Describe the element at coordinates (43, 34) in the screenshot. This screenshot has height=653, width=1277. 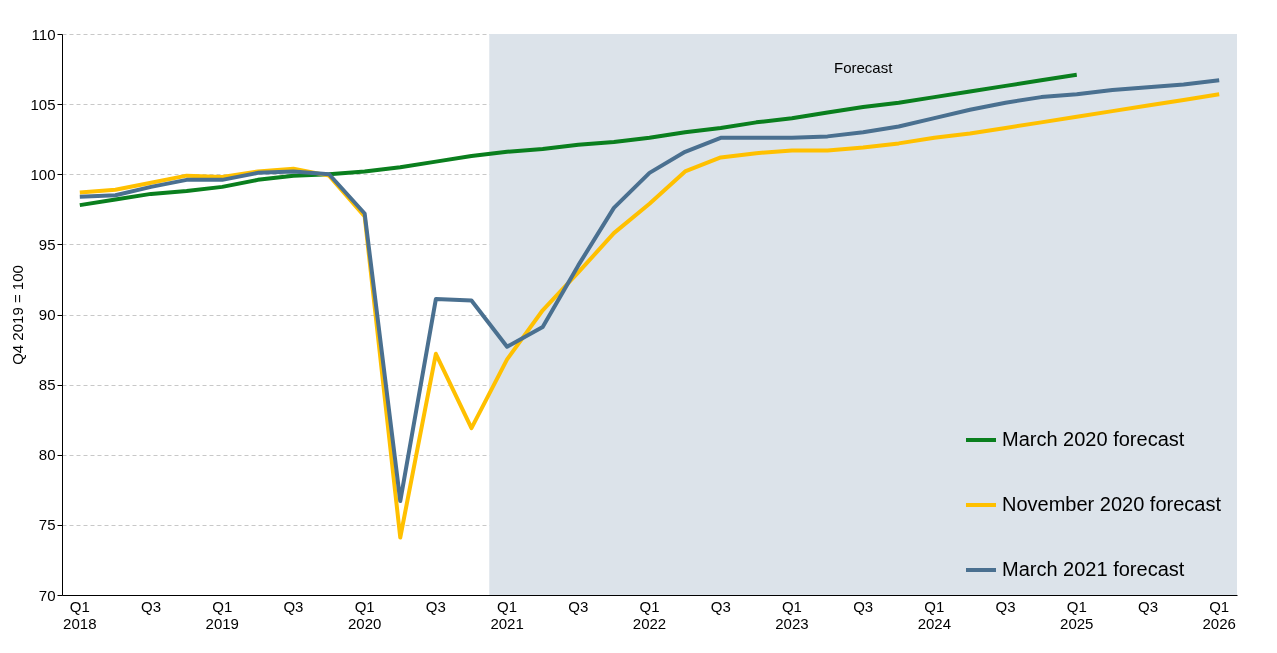
I see `y-tick-label: 110` at that location.